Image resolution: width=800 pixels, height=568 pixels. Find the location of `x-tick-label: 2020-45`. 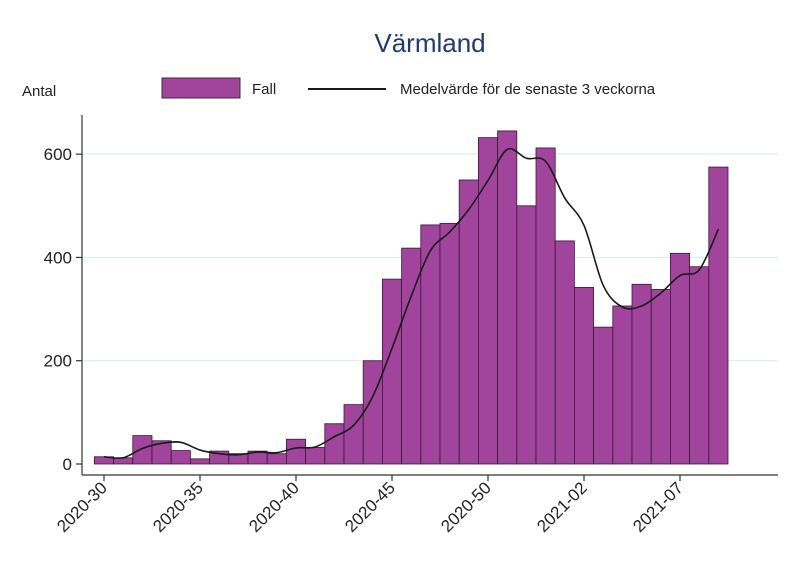

x-tick-label: 2020-45 is located at coordinates (370, 507).